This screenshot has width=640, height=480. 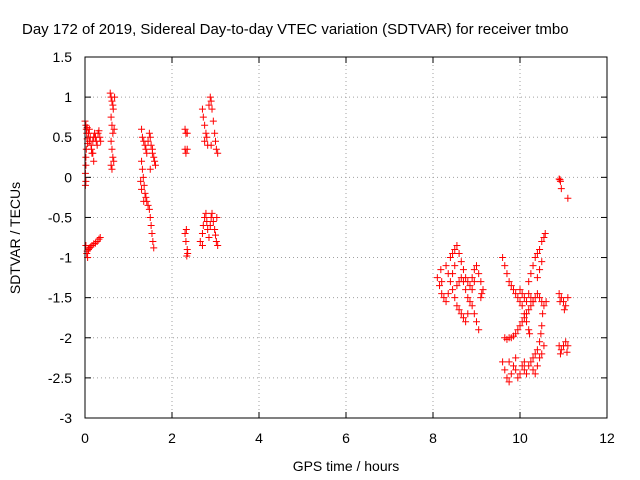 What do you see at coordinates (607, 438) in the screenshot?
I see `x-tick-label: 12` at bounding box center [607, 438].